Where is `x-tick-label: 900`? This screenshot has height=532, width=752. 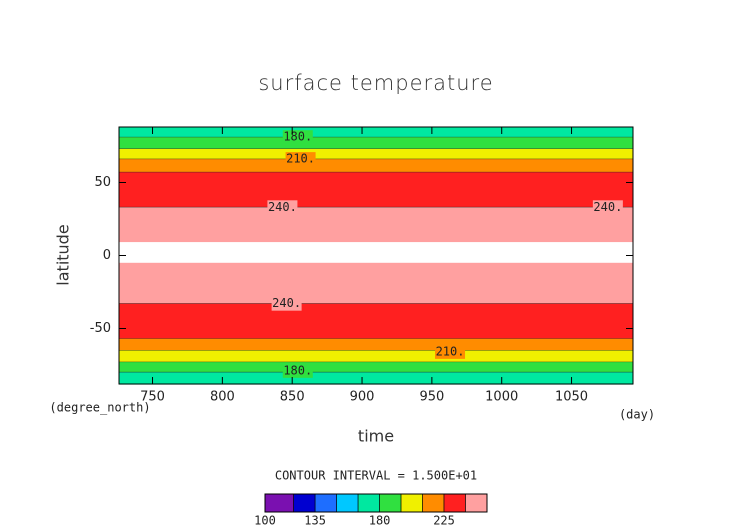 x-tick-label: 900 is located at coordinates (362, 397).